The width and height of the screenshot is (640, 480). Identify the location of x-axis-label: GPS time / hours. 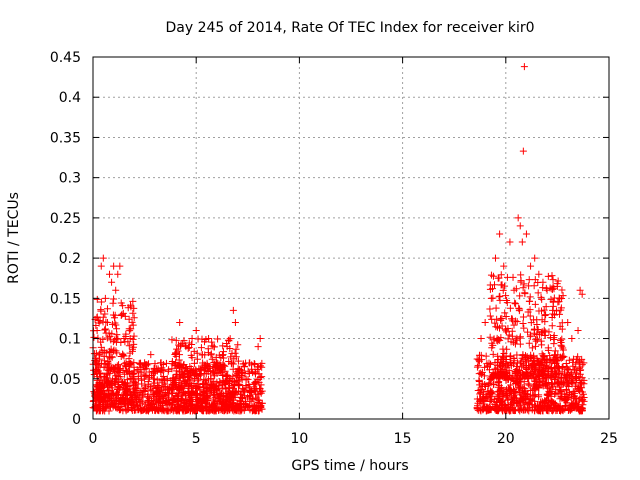
(349, 466).